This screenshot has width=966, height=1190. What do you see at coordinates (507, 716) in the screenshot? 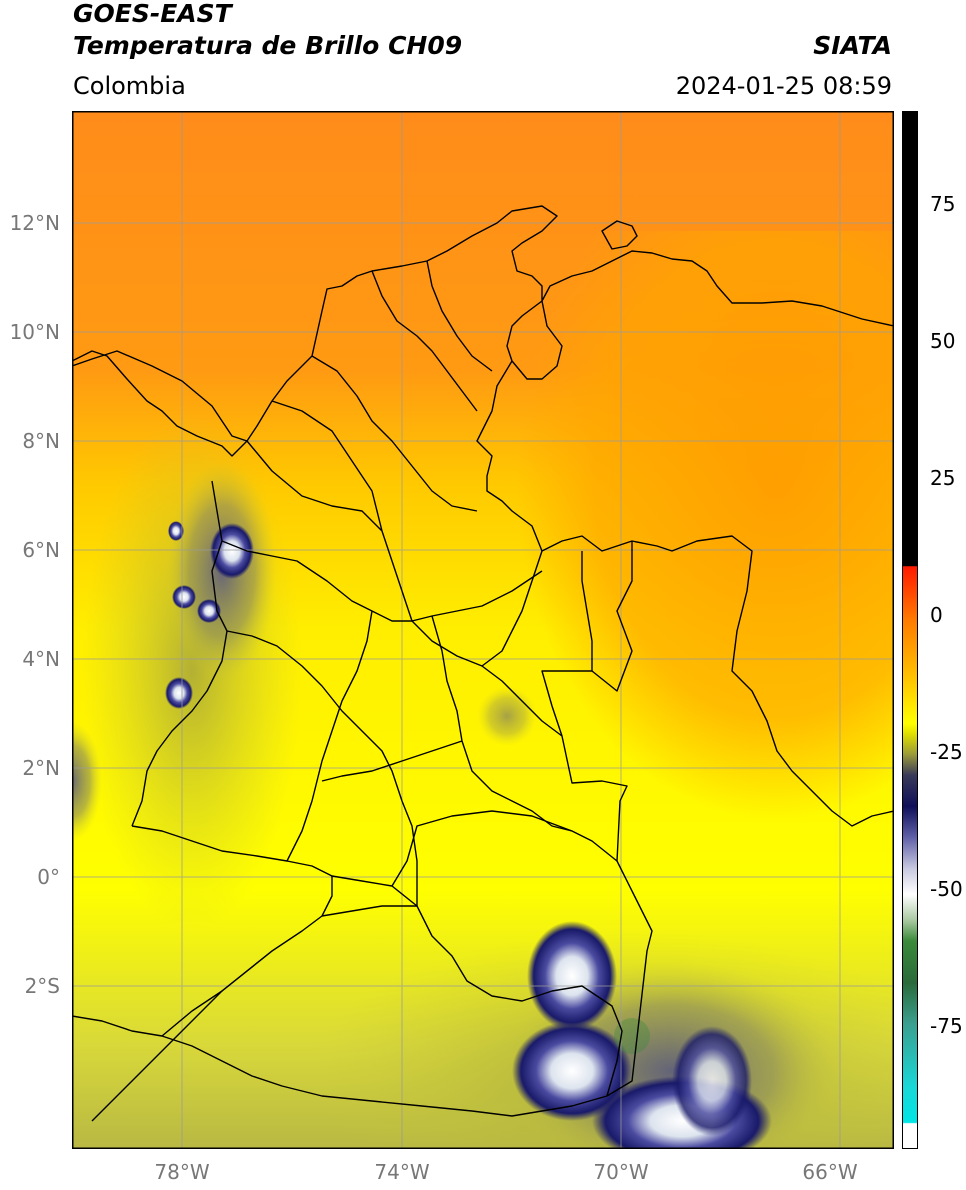
I see `convection-central` at bounding box center [507, 716].